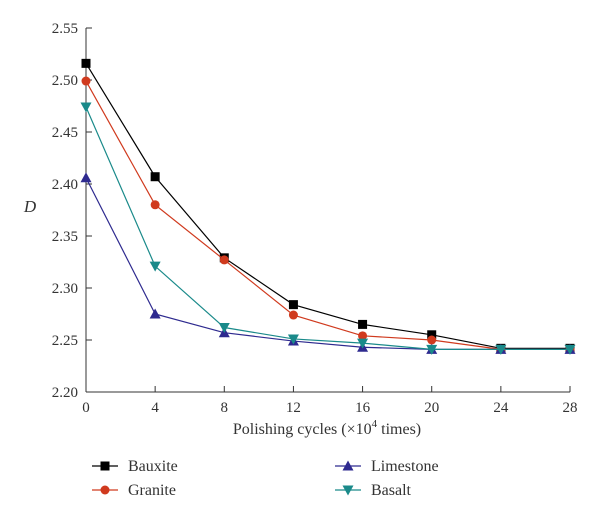 This screenshot has width=600, height=518. I want to click on y-tick-label: 2.40, so click(65, 185).